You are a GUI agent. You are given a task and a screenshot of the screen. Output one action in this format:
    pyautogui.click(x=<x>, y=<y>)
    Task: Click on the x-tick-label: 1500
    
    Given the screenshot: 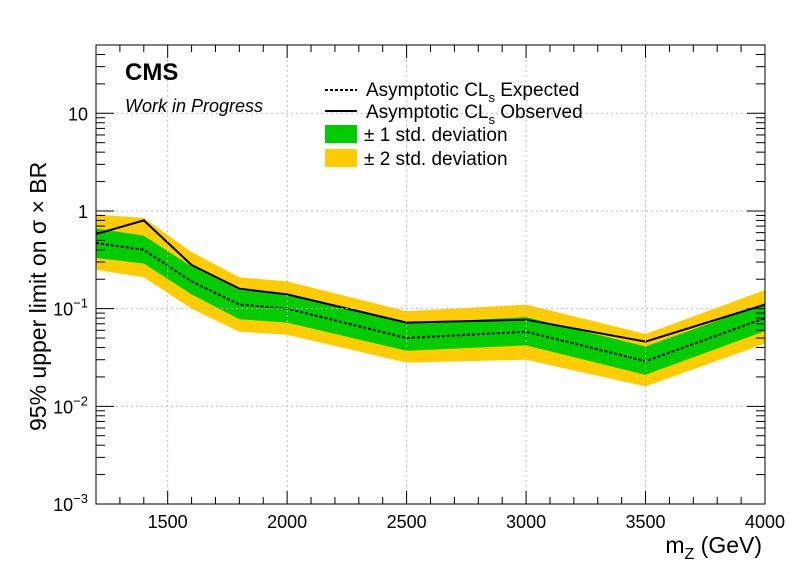 What is the action you would take?
    pyautogui.click(x=168, y=522)
    